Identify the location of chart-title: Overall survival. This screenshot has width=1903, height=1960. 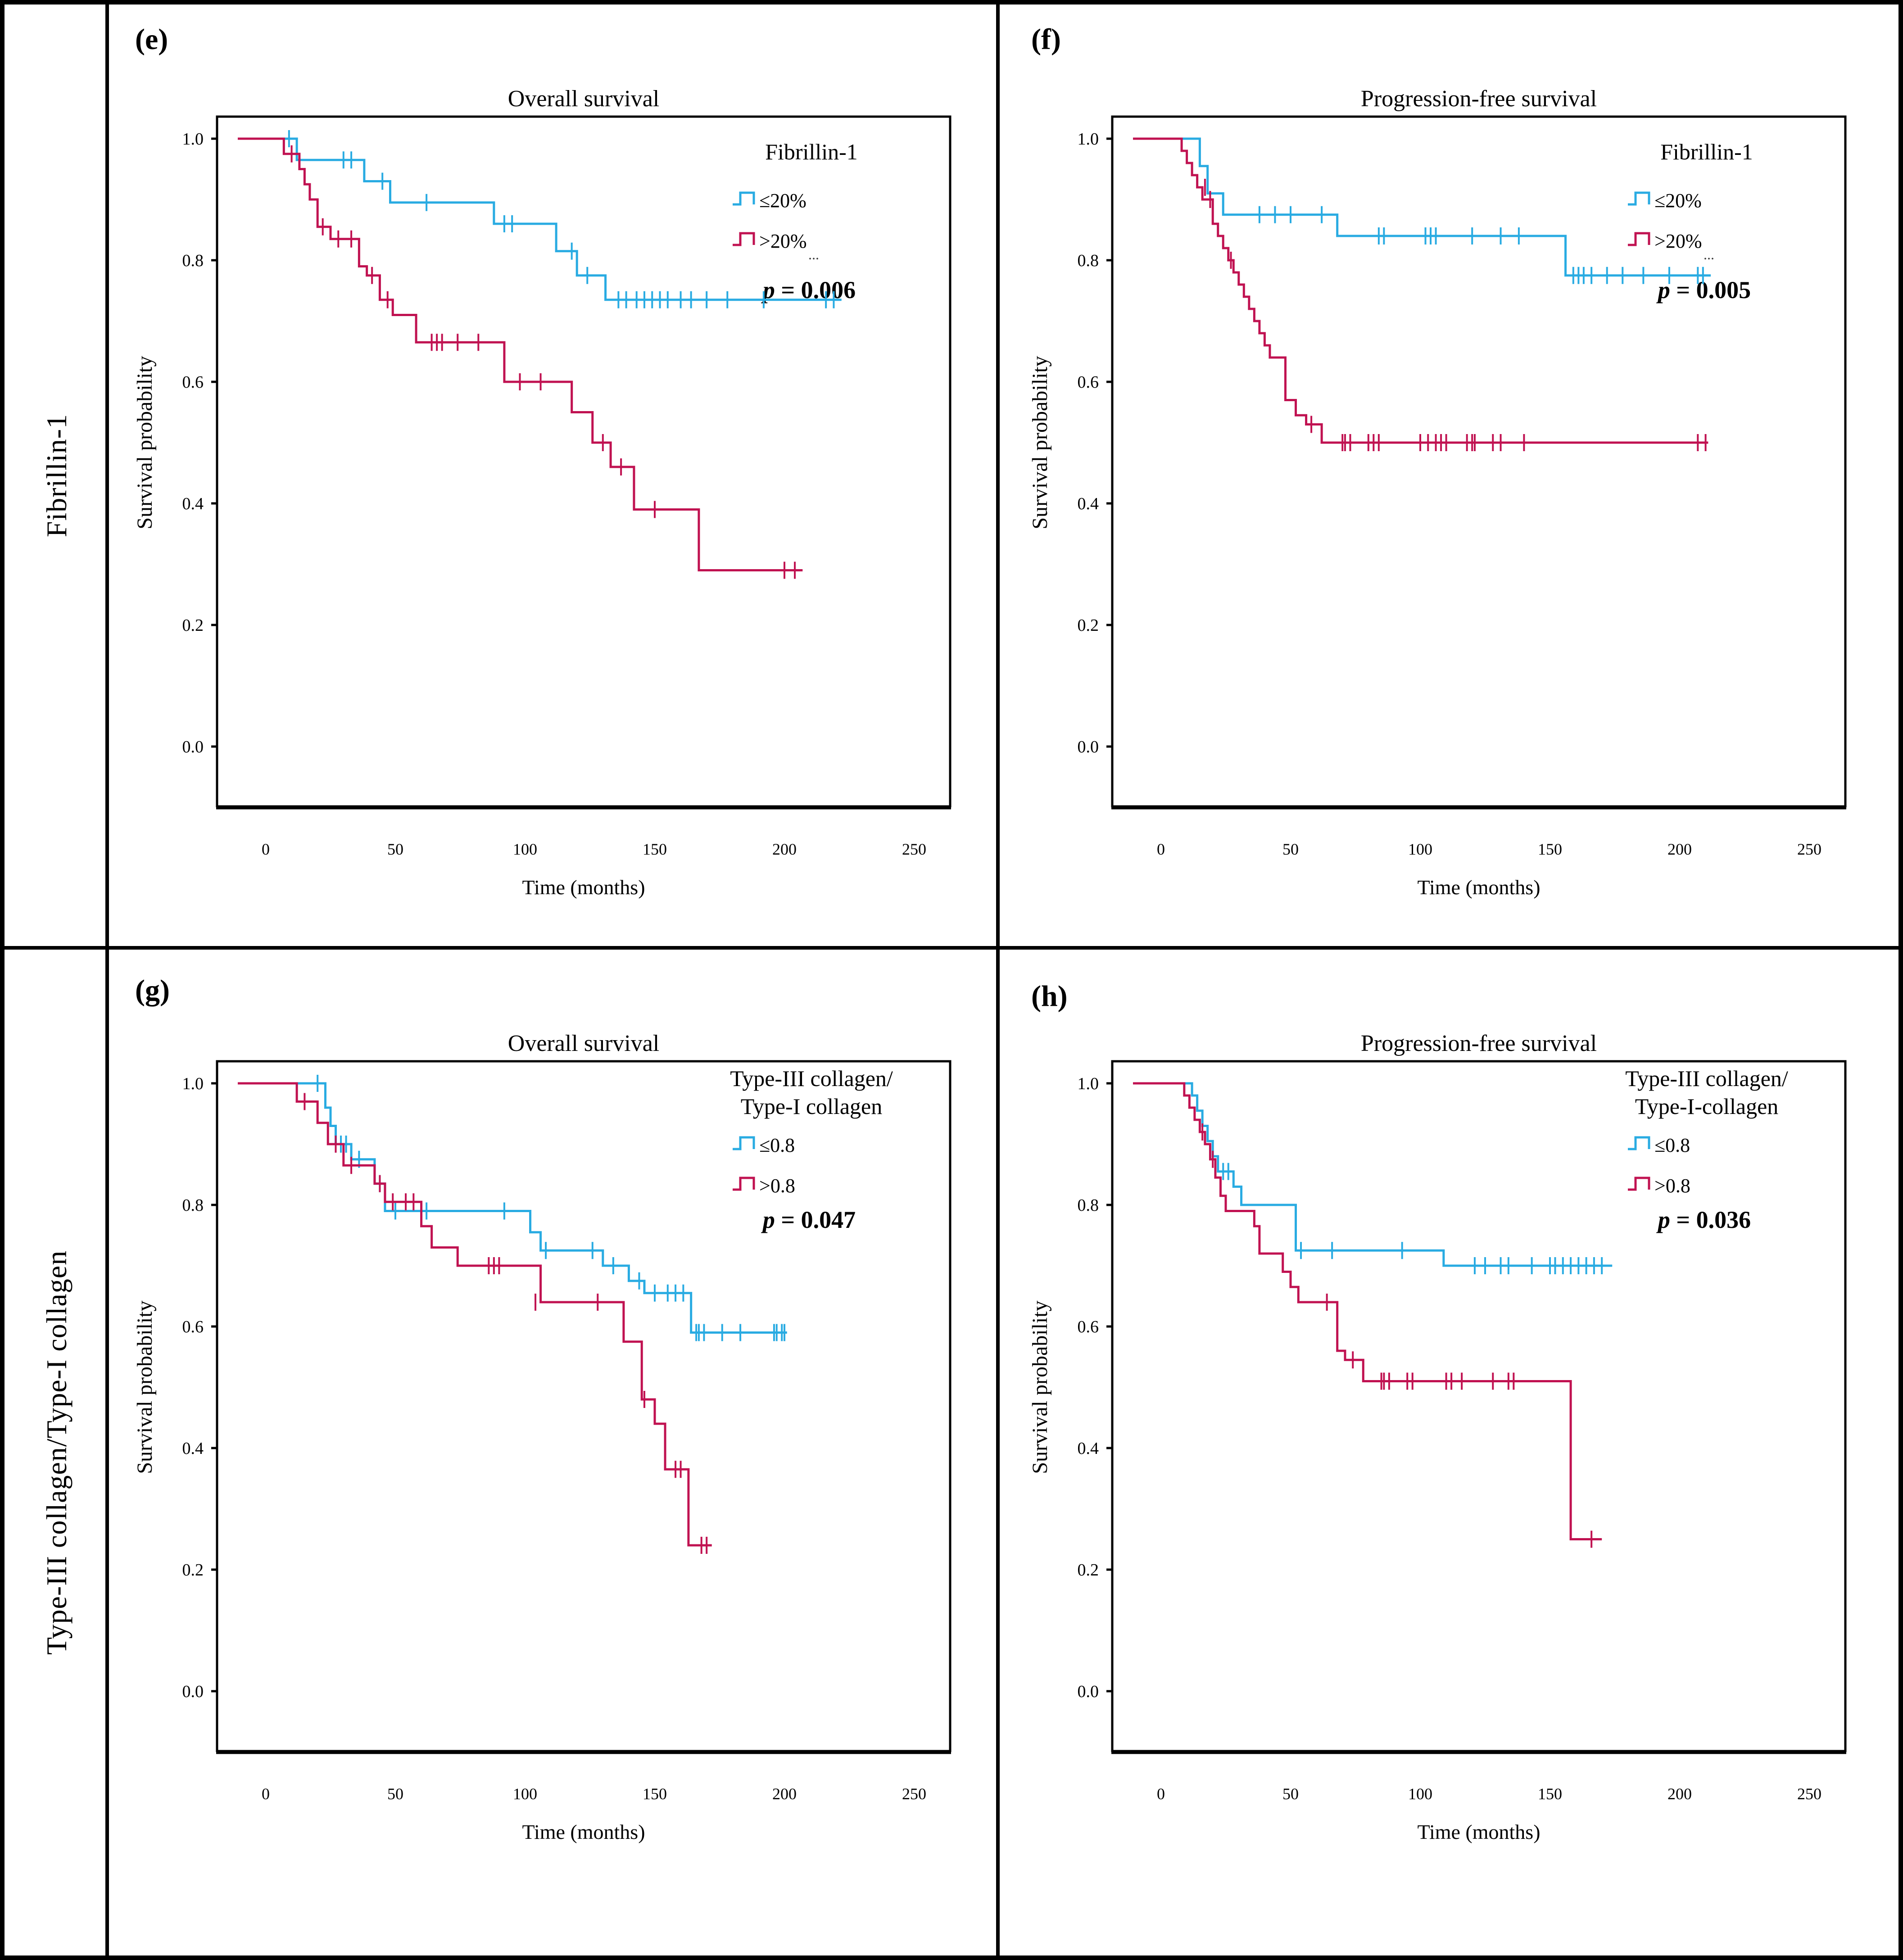
(583, 1043).